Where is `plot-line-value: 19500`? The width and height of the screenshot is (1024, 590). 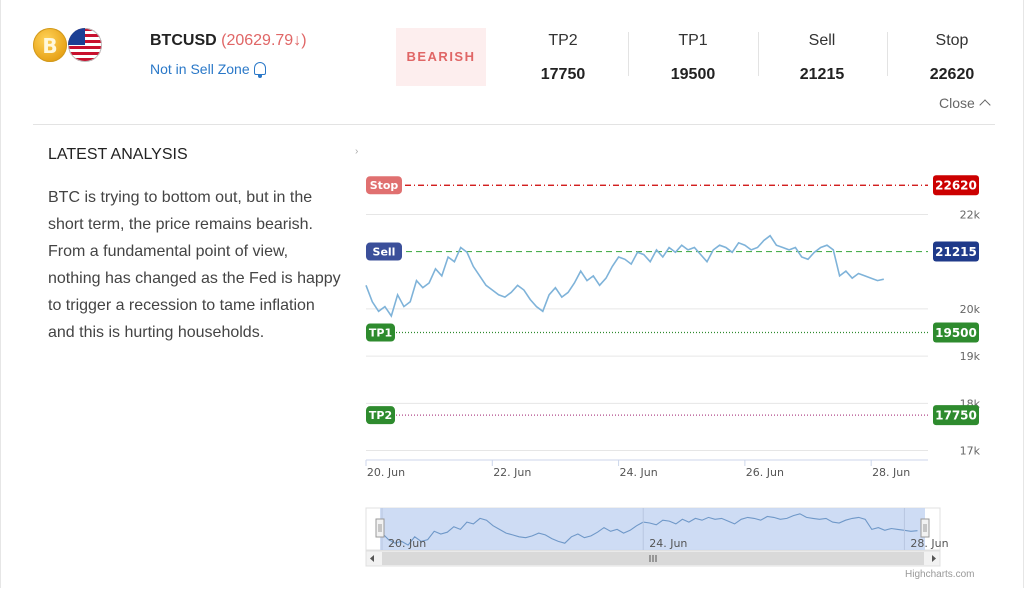 plot-line-value: 19500 is located at coordinates (956, 333).